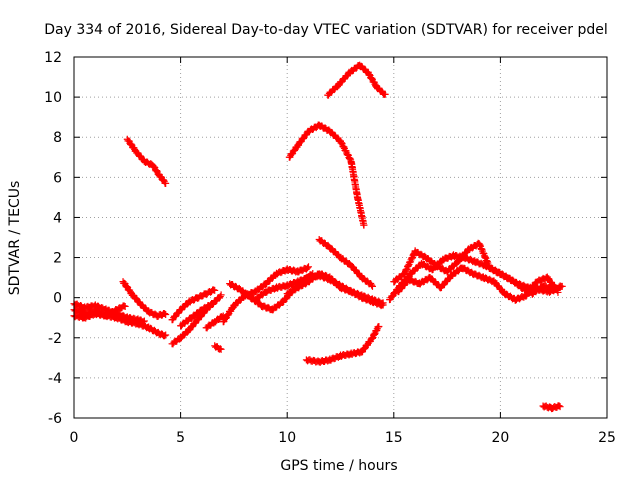 This screenshot has height=480, width=640. What do you see at coordinates (478, 284) in the screenshot?
I see `series-s21` at bounding box center [478, 284].